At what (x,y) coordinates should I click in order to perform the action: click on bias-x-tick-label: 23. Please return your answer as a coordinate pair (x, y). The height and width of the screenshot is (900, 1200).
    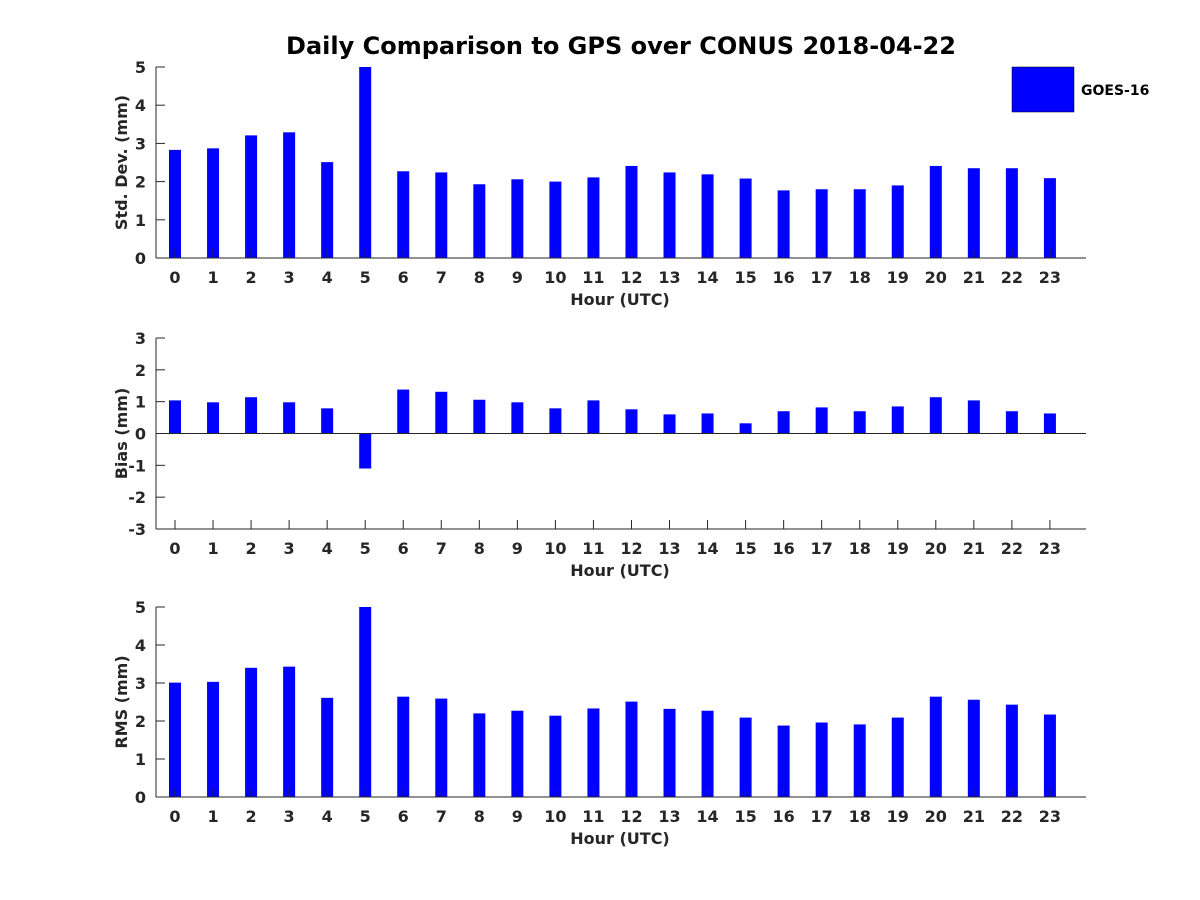
    Looking at the image, I should click on (1050, 548).